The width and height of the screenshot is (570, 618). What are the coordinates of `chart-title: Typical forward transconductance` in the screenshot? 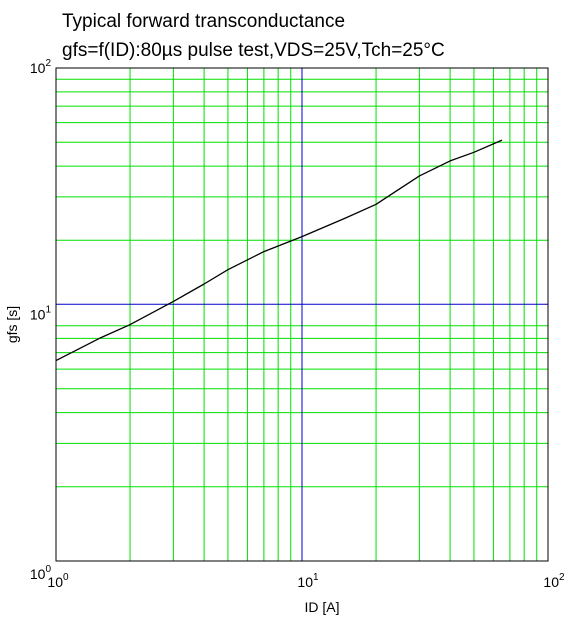 It's located at (203, 21).